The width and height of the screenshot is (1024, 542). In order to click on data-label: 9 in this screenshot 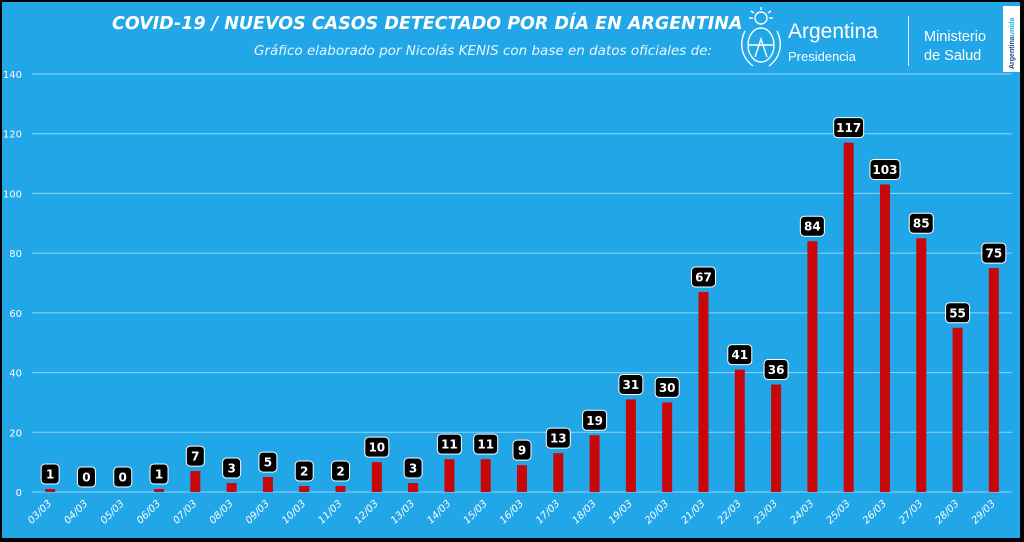, I will do `click(522, 451)`.